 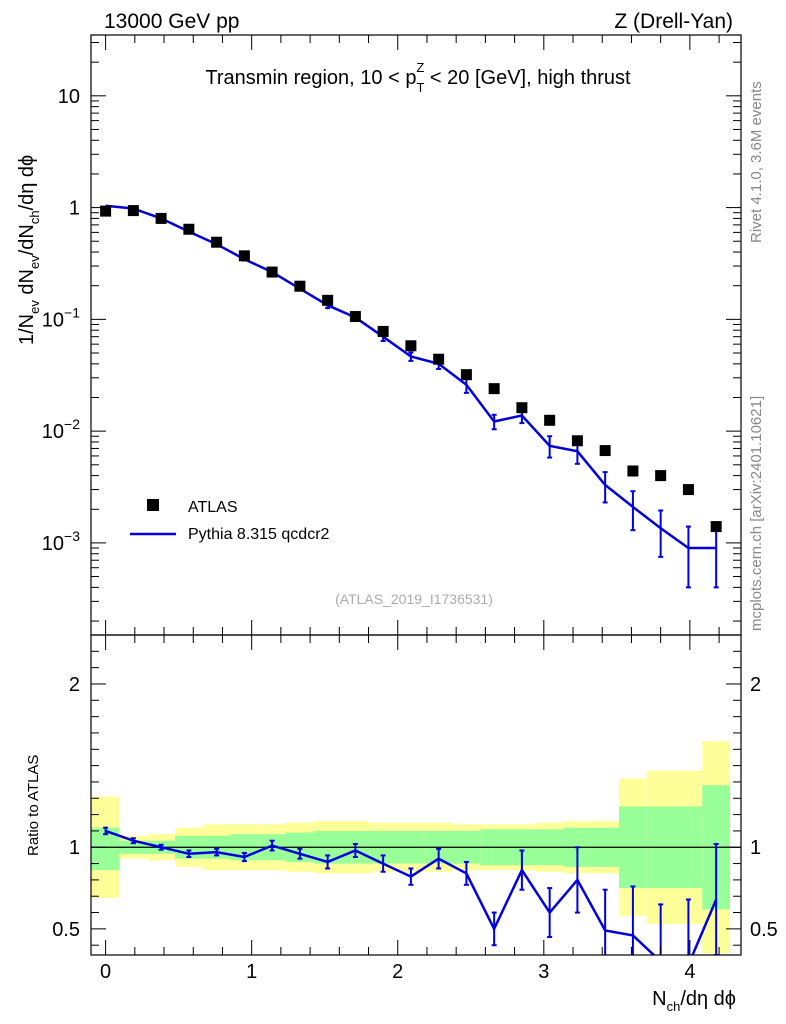 I want to click on ratio-xtick-label: 2, so click(x=397, y=972).